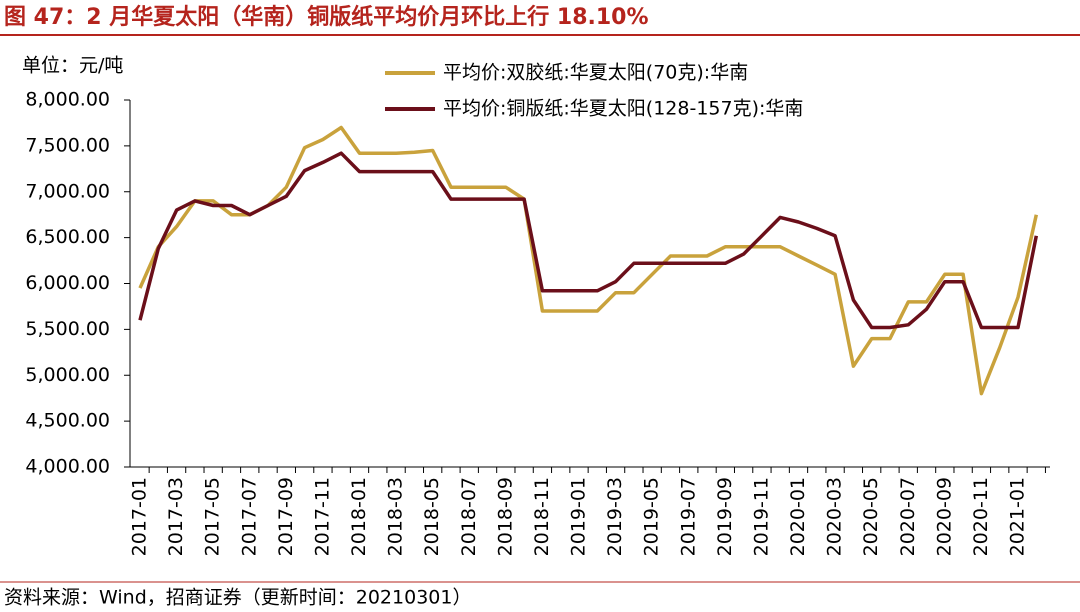 This screenshot has width=1080, height=612. What do you see at coordinates (67, 191) in the screenshot?
I see `y-tick-label: 7,000.00` at bounding box center [67, 191].